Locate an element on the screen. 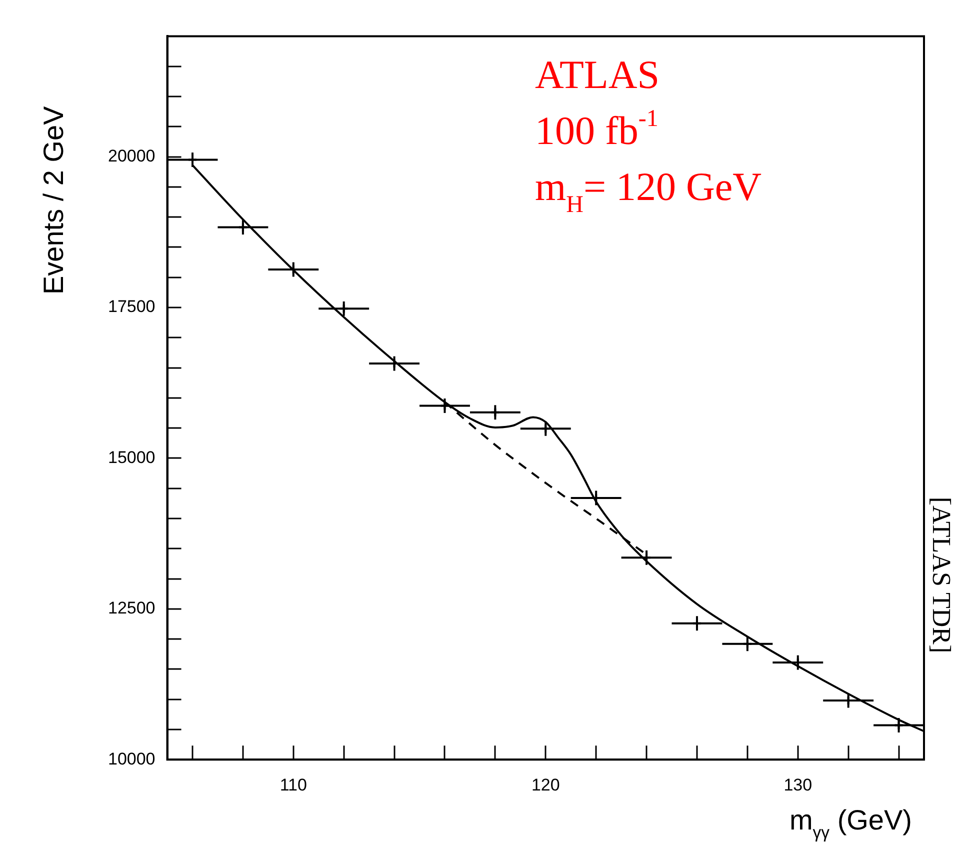 The height and width of the screenshot is (862, 980). y-tick-label: 12500 is located at coordinates (132, 608).